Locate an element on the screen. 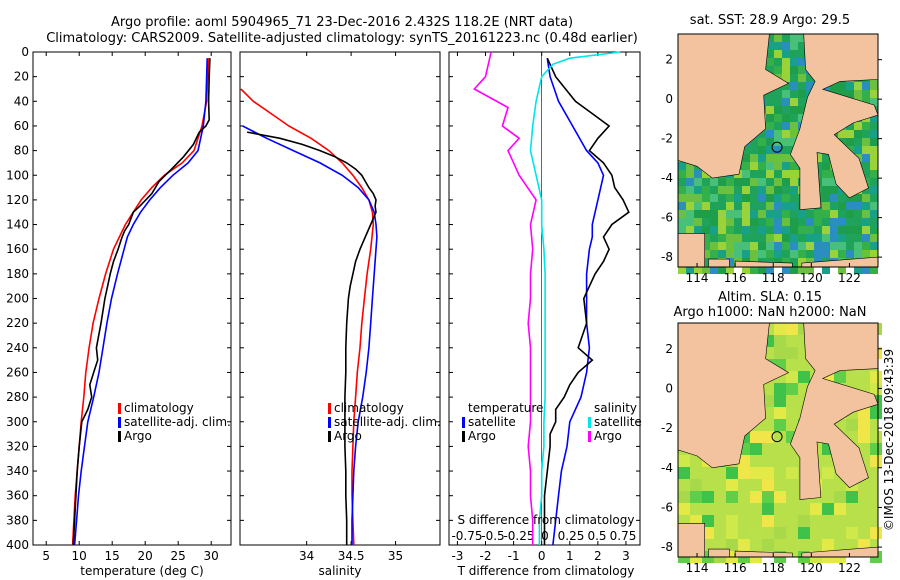 The height and width of the screenshot is (580, 900). map-ytick-label: -6 is located at coordinates (667, 507).